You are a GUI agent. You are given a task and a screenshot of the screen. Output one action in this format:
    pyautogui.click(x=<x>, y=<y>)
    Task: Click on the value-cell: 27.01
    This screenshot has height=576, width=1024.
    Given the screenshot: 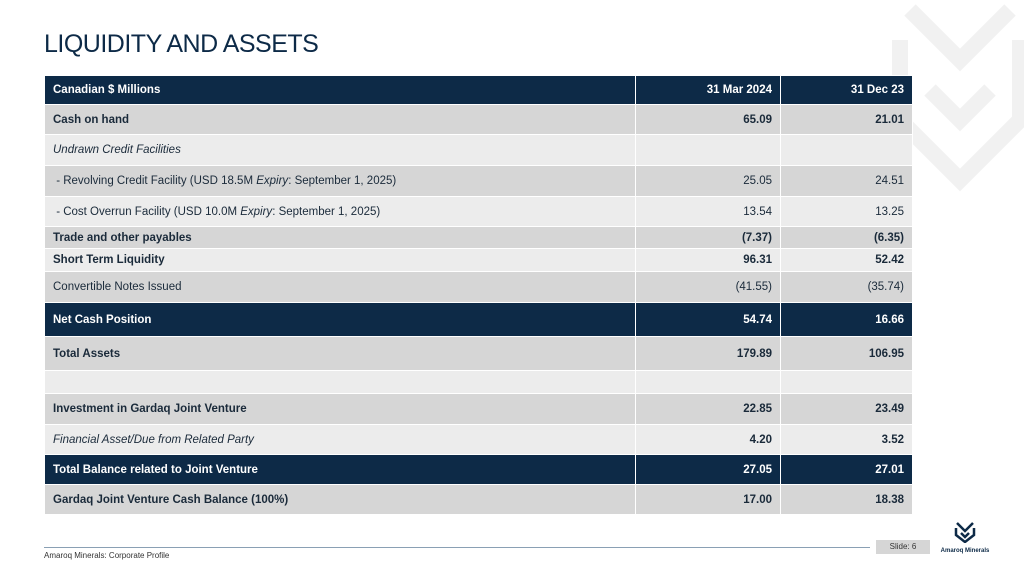 What is the action you would take?
    pyautogui.click(x=846, y=469)
    